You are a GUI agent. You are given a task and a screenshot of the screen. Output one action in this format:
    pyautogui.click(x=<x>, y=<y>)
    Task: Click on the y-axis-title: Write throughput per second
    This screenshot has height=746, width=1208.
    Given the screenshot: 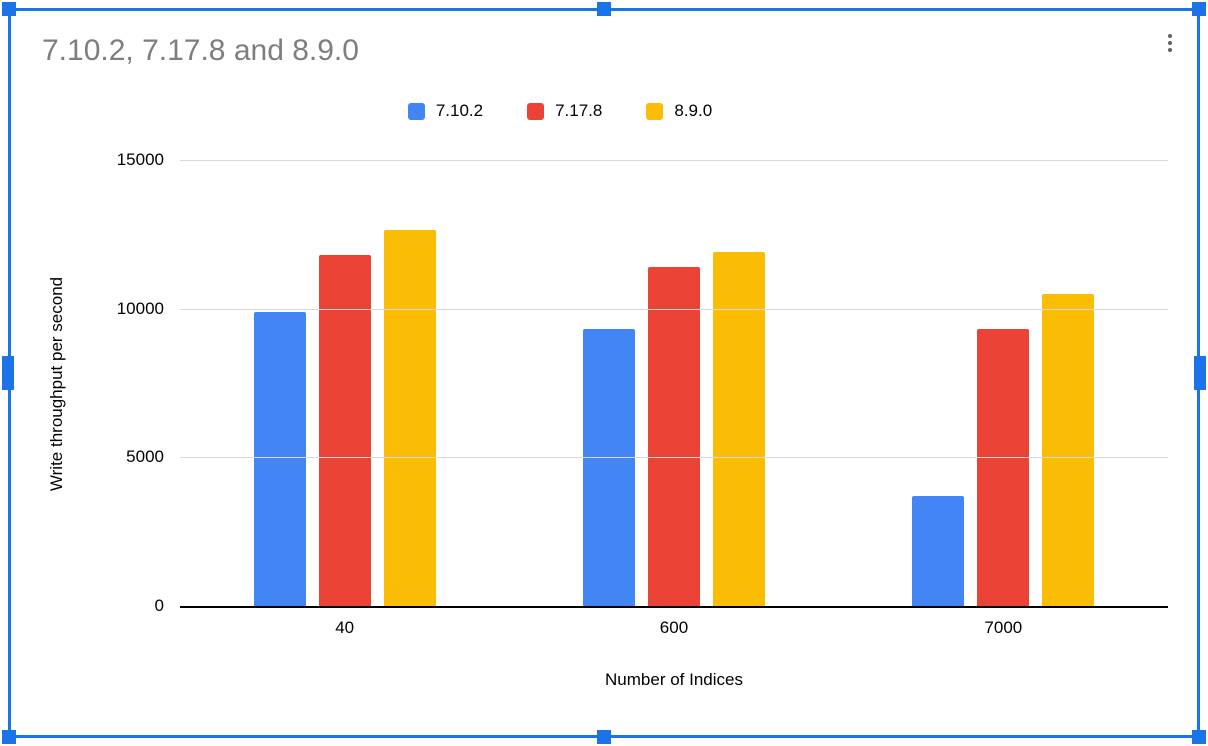 What is the action you would take?
    pyautogui.click(x=56, y=384)
    